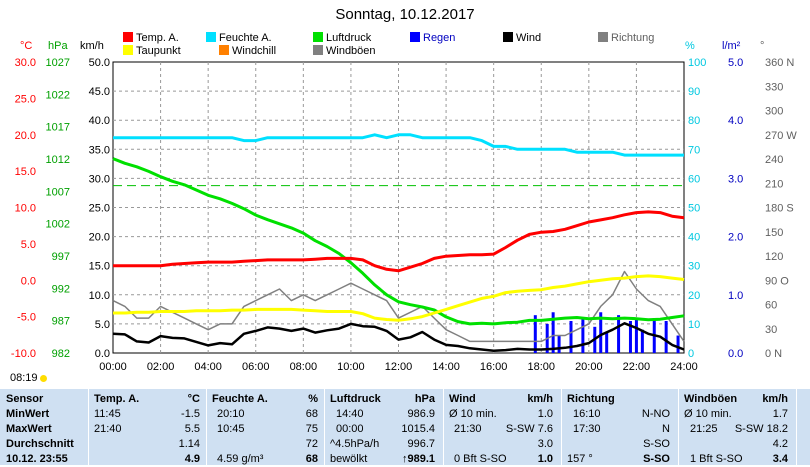 This screenshot has width=810, height=467. Describe the element at coordinates (587, 414) in the screenshot. I see `cell: 16:10` at that location.